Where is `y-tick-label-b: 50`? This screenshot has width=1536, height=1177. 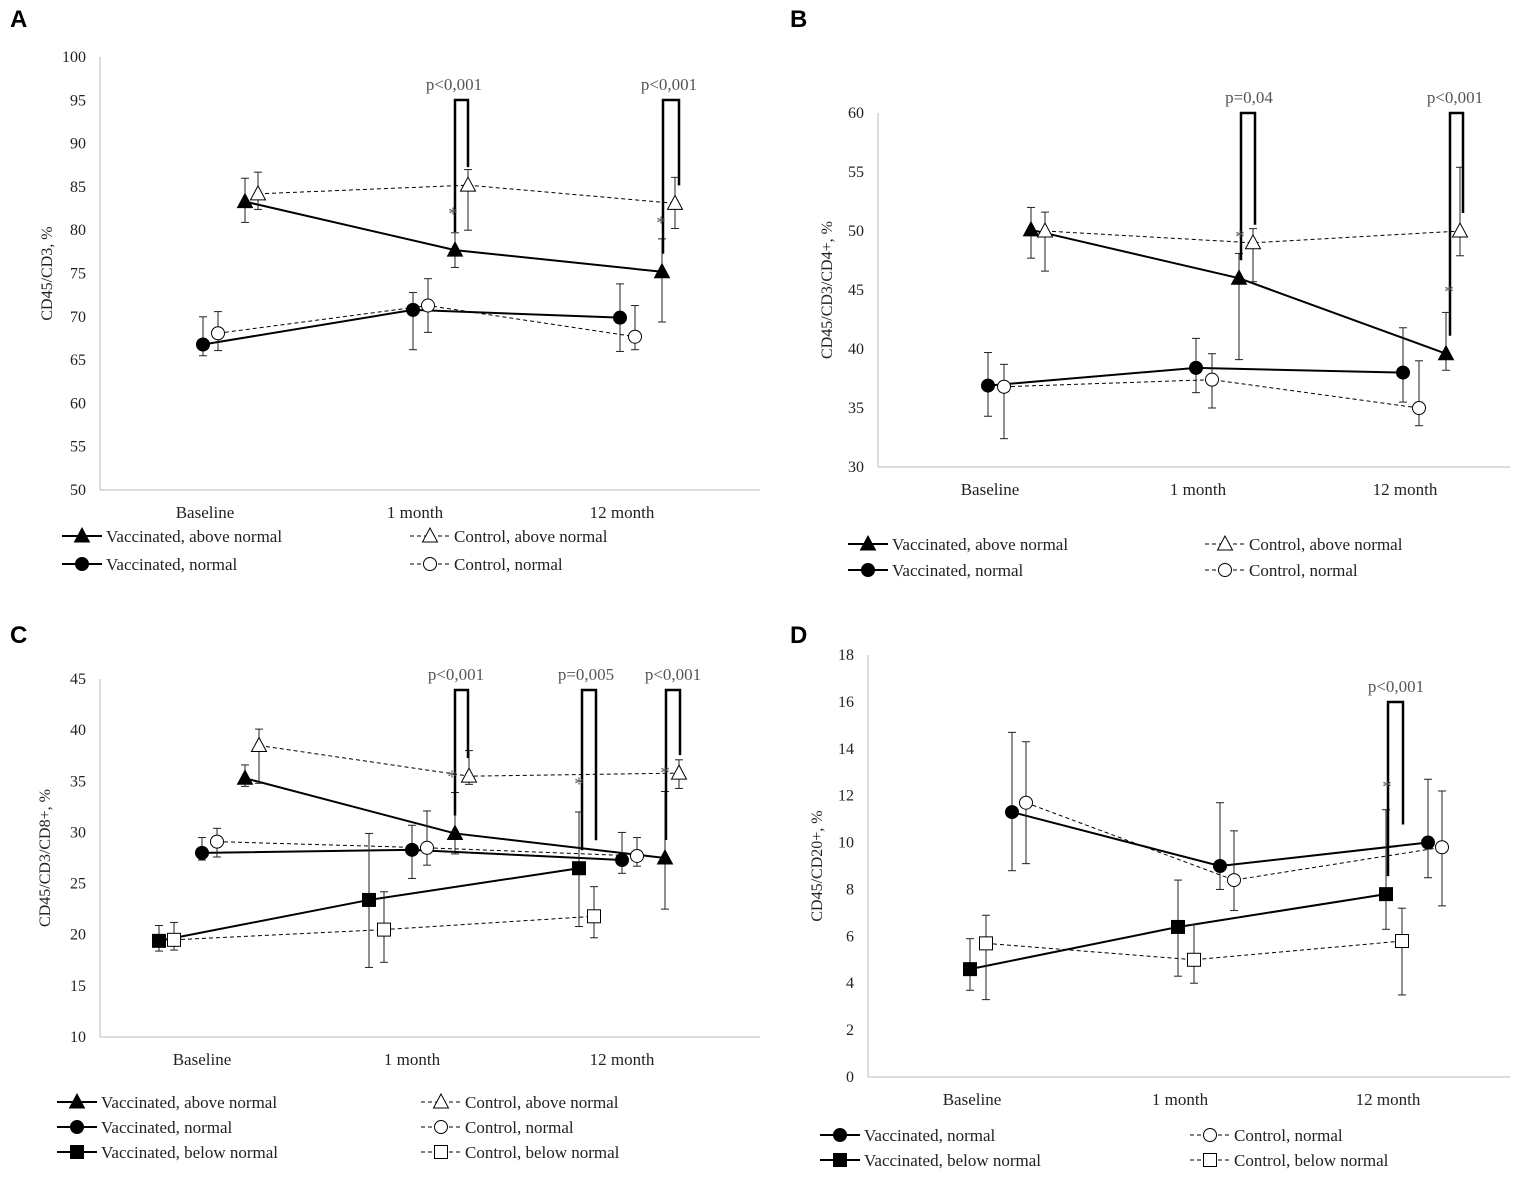 y-tick-label-b: 50 is located at coordinates (856, 231).